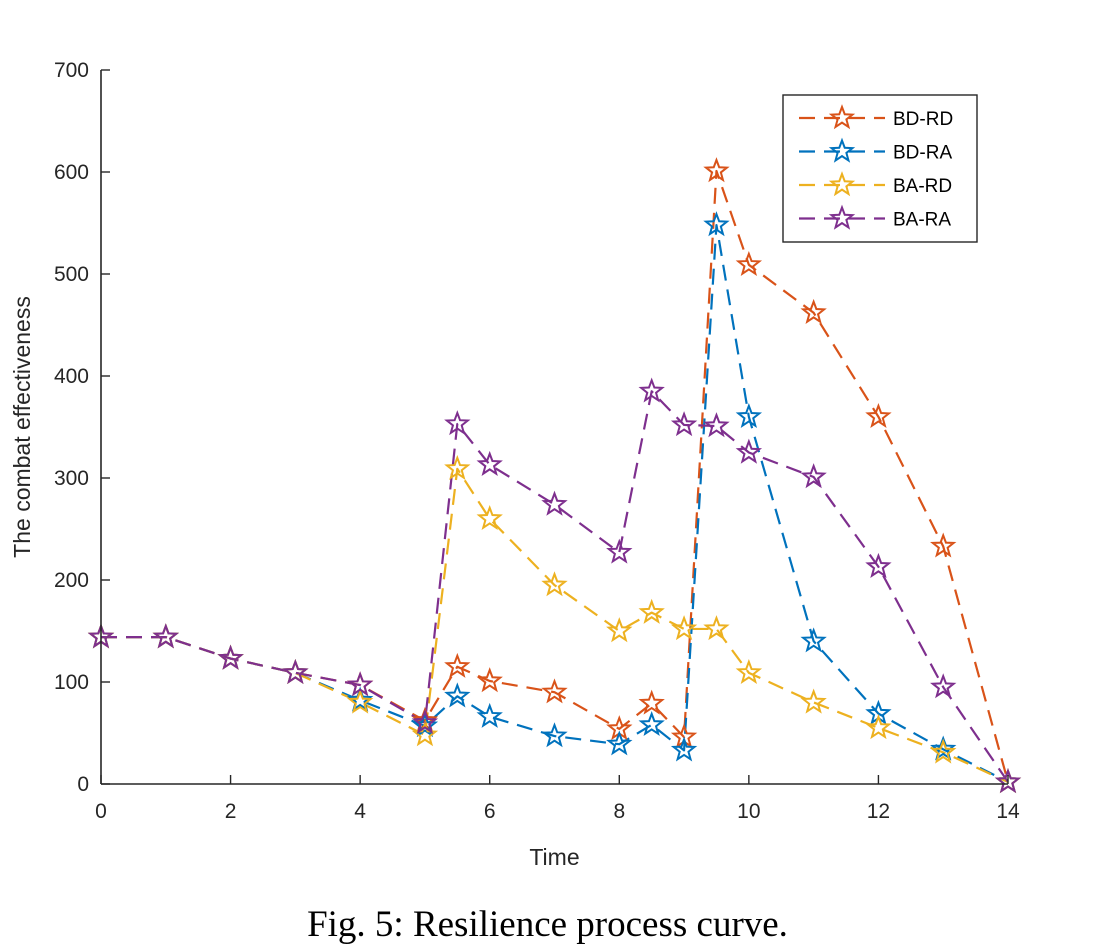 The height and width of the screenshot is (948, 1095). I want to click on y-axis-label: The combat effectiveness, so click(22, 427).